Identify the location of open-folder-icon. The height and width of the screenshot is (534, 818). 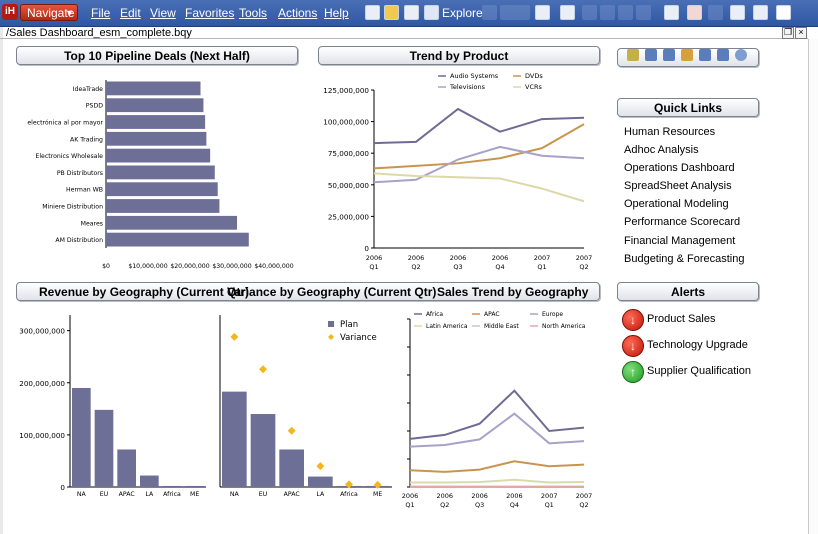
(391, 12).